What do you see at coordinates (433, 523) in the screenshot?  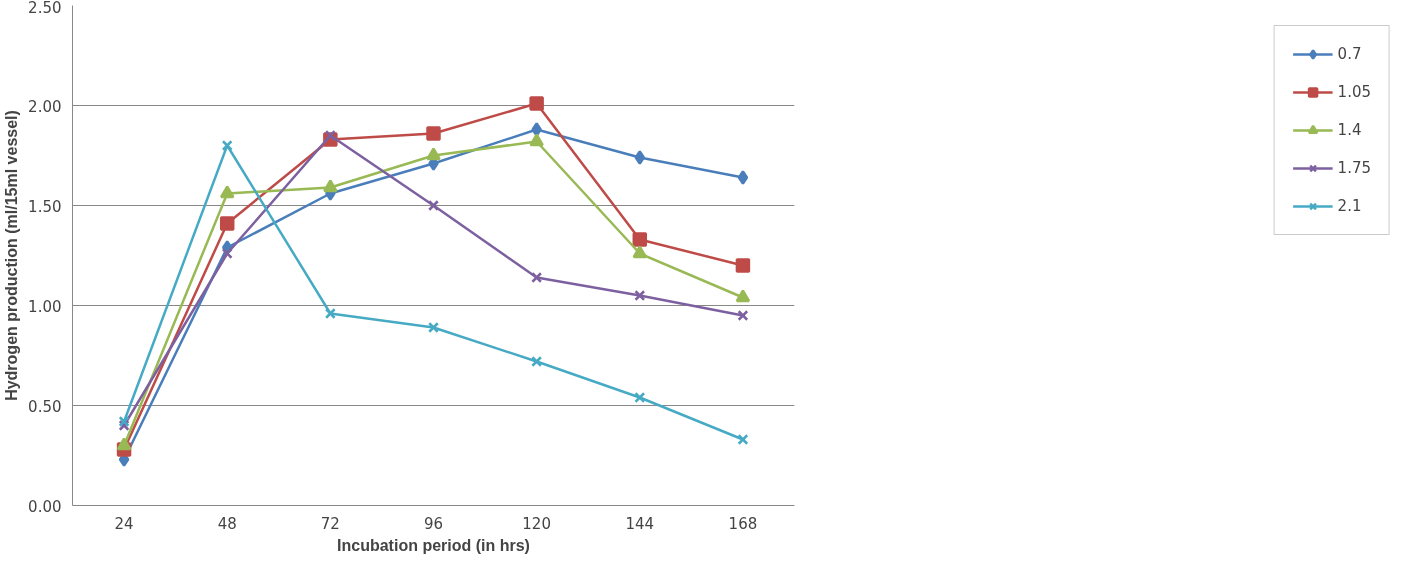 I see `x-tick-label: 96` at bounding box center [433, 523].